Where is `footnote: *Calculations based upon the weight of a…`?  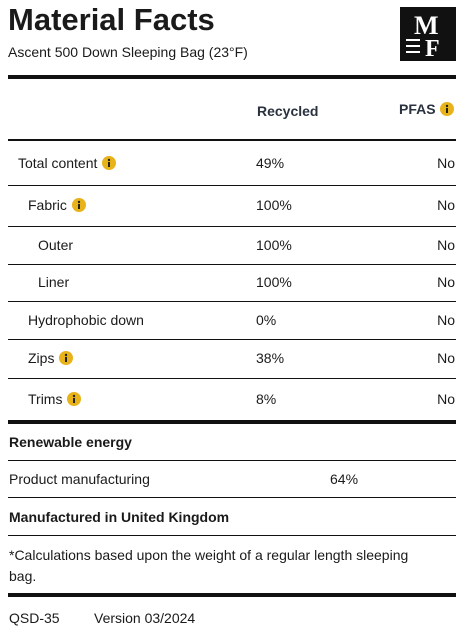
footnote: *Calculations based upon the weight of a… is located at coordinates (209, 565).